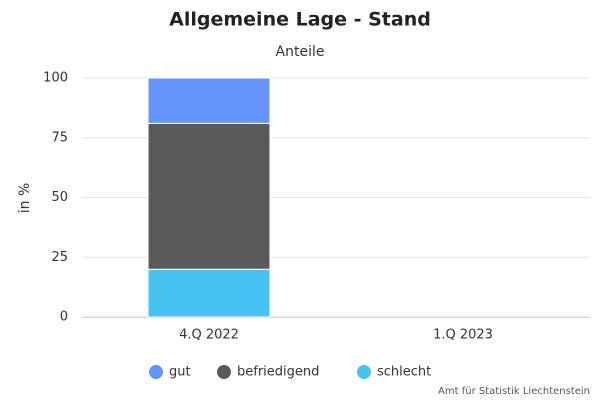 Image resolution: width=600 pixels, height=400 pixels. Describe the element at coordinates (59, 257) in the screenshot. I see `y-tick-label: 25` at that location.